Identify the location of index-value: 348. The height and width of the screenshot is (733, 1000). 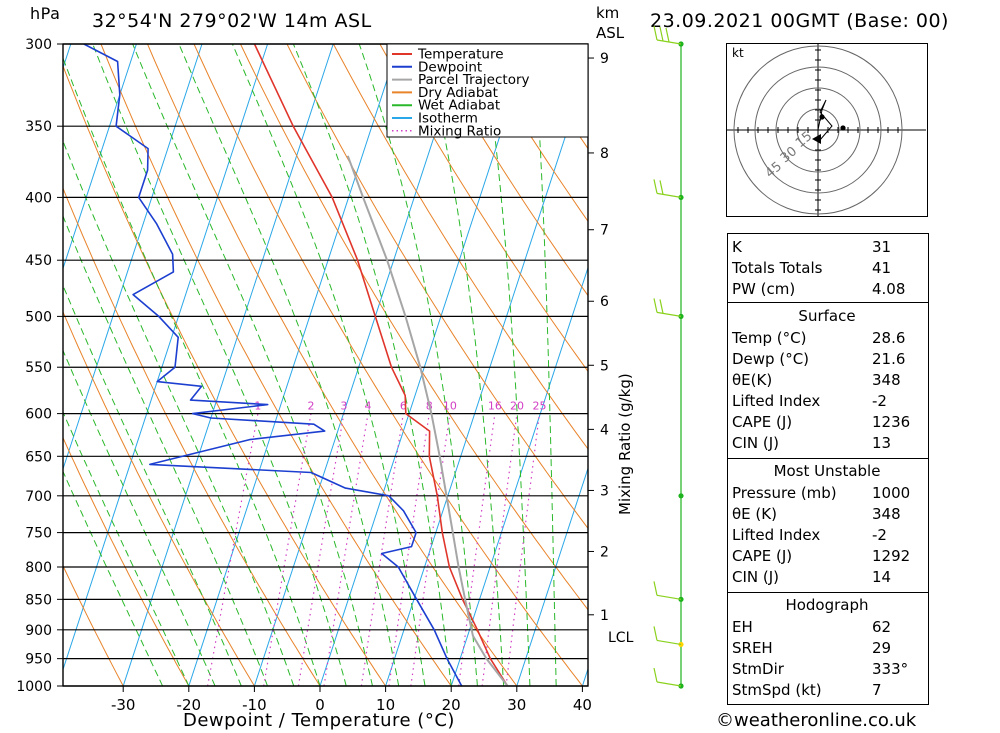
(886, 379).